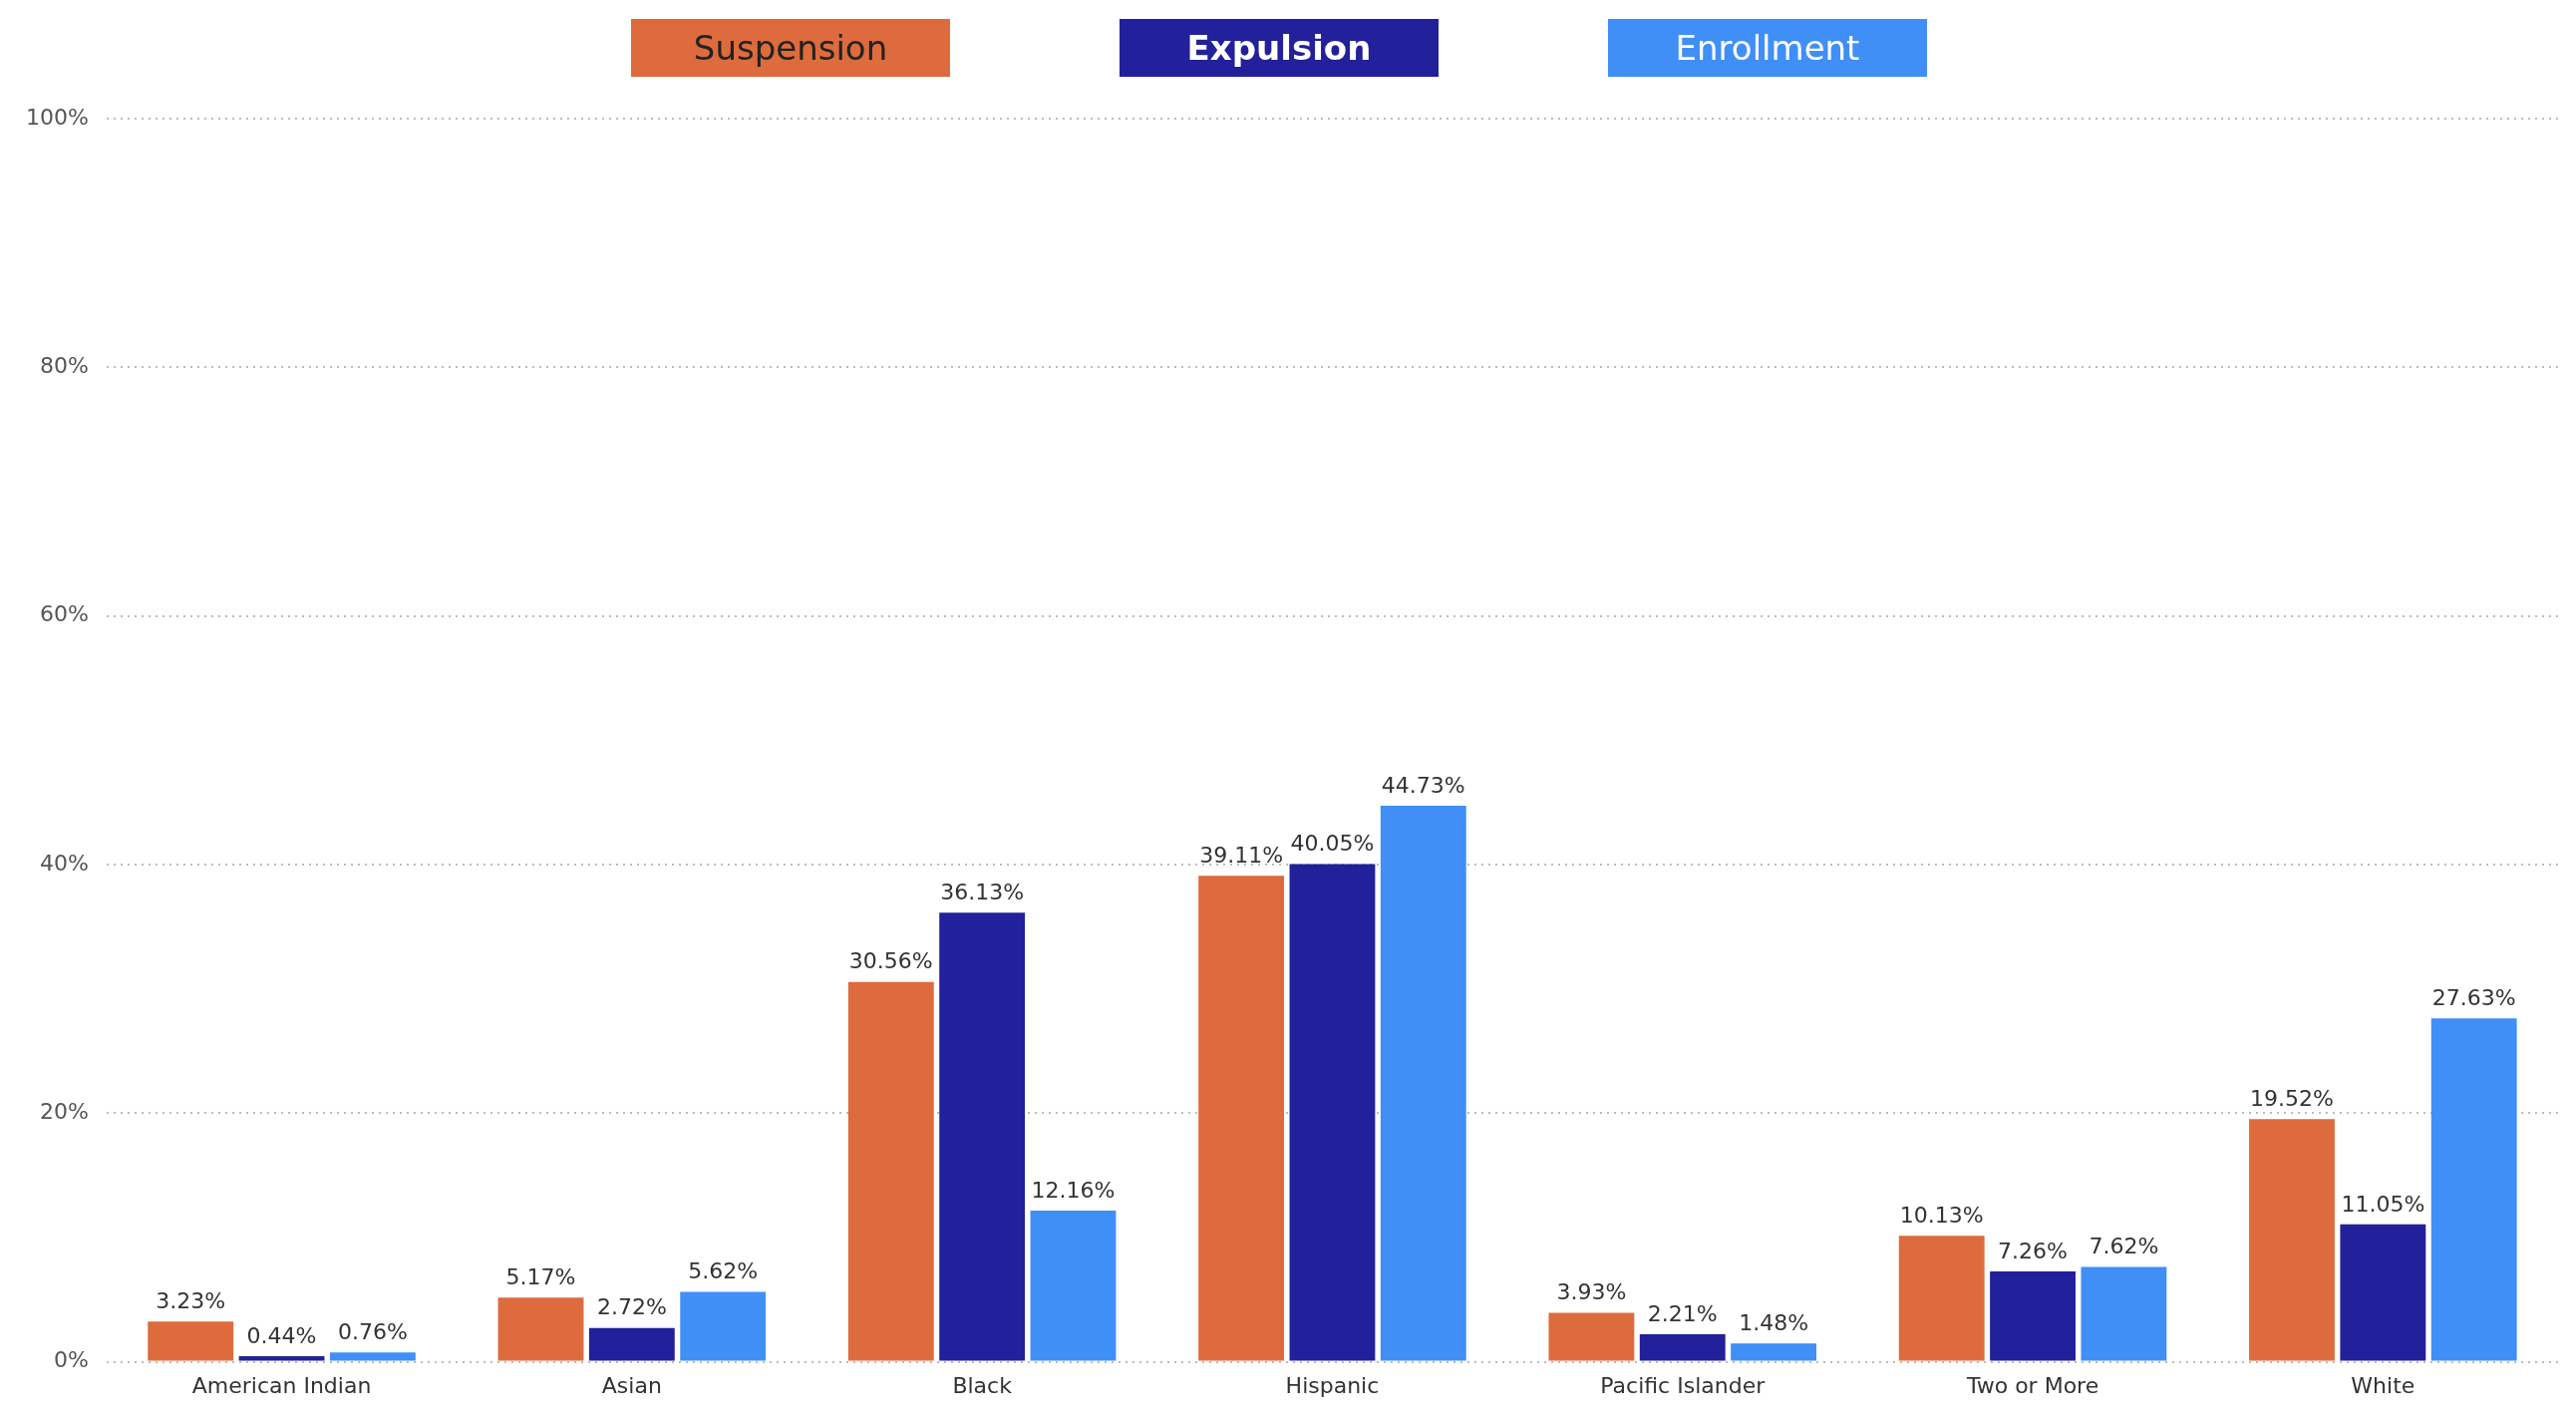 This screenshot has width=2576, height=1422. What do you see at coordinates (982, 891) in the screenshot?
I see `data-label: 36.13%` at bounding box center [982, 891].